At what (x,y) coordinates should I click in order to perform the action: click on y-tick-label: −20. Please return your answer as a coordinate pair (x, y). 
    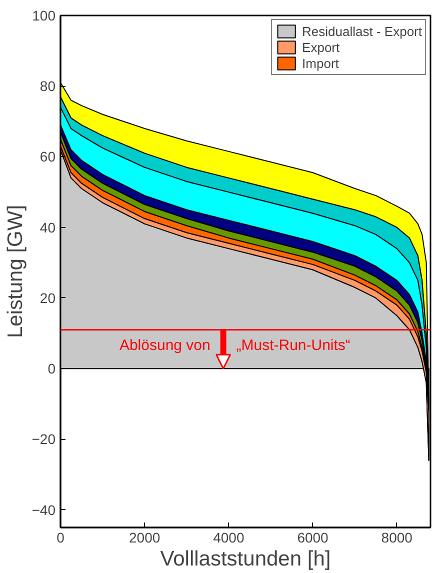
    Looking at the image, I should click on (44, 439).